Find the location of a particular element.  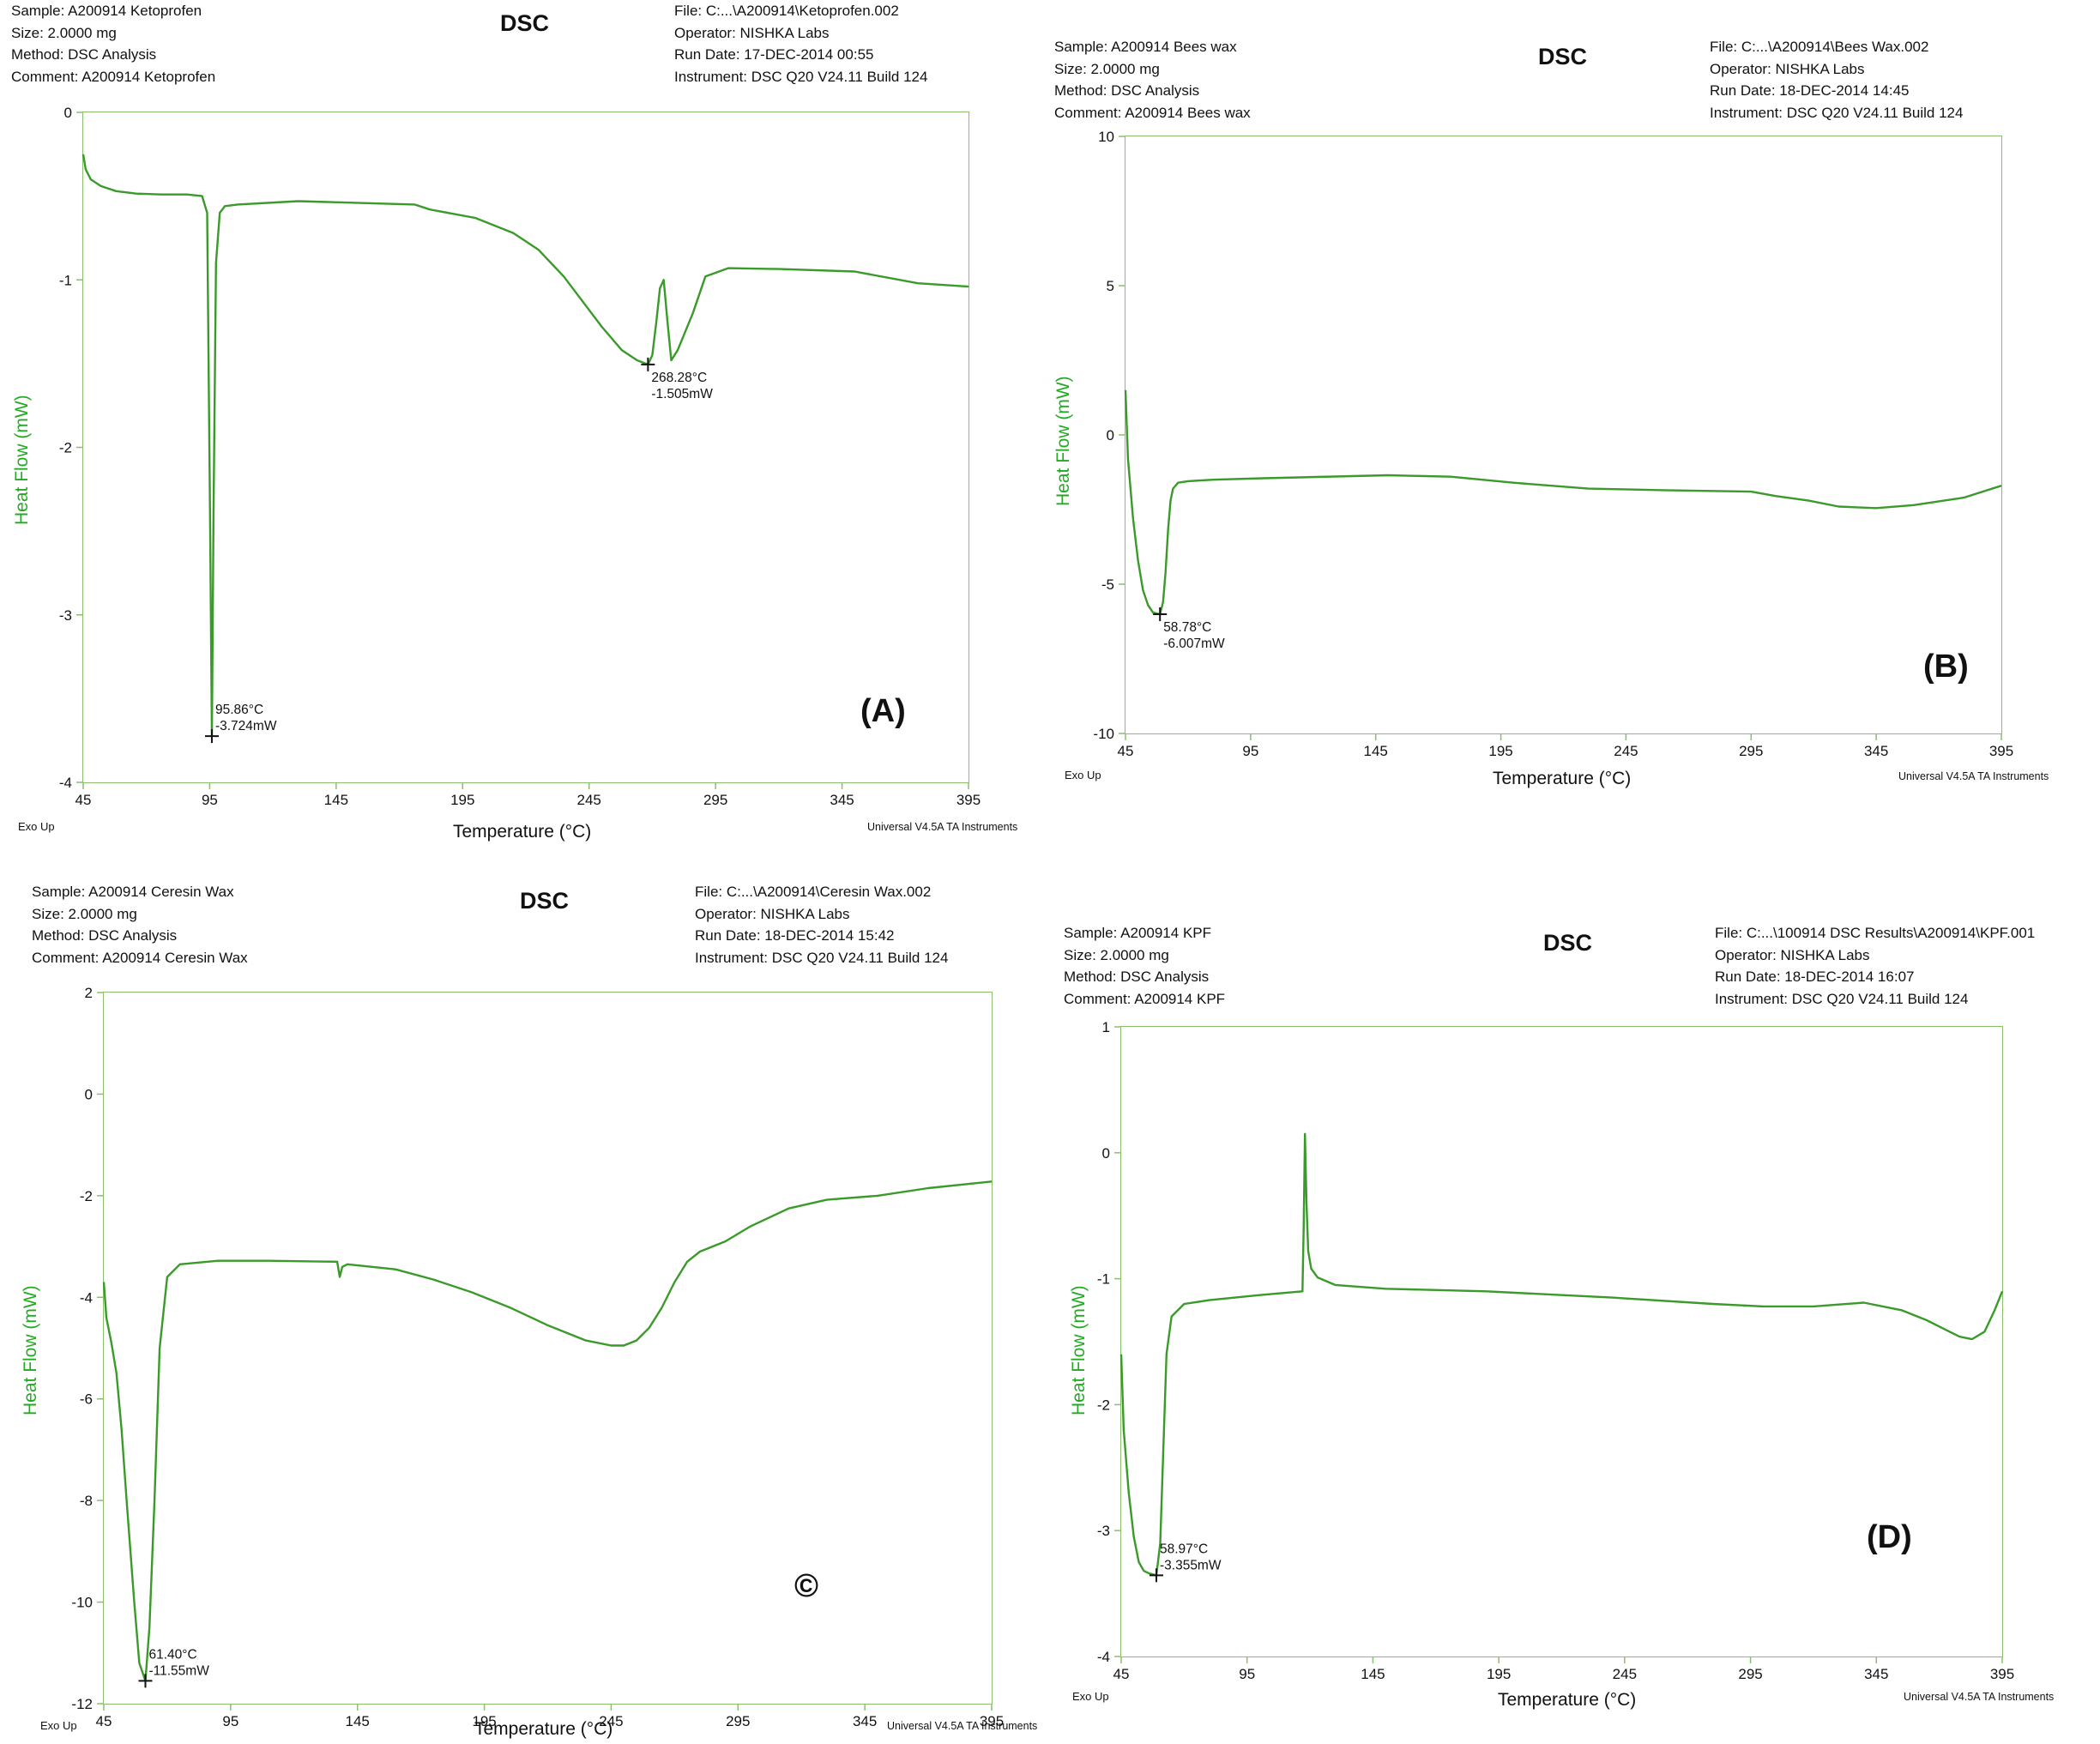

sample-line: Sample: A200914 Bees wax is located at coordinates (1145, 47).